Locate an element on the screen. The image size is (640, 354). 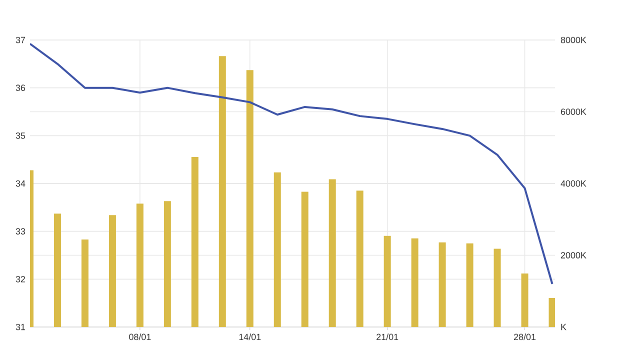
y-tick-label: 33 is located at coordinates (21, 231).